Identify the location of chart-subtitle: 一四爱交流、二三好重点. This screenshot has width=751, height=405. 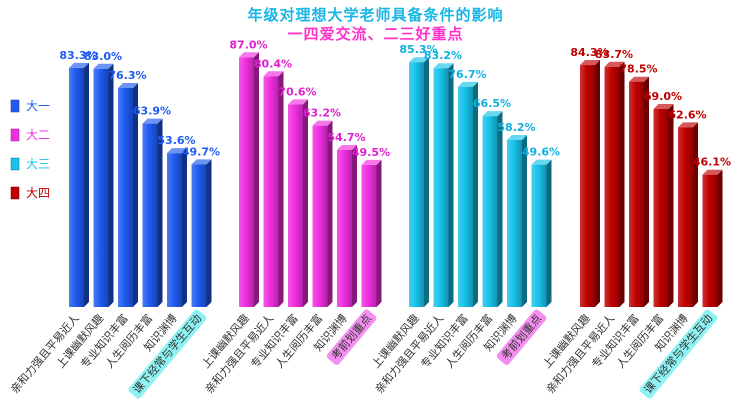
(375, 34).